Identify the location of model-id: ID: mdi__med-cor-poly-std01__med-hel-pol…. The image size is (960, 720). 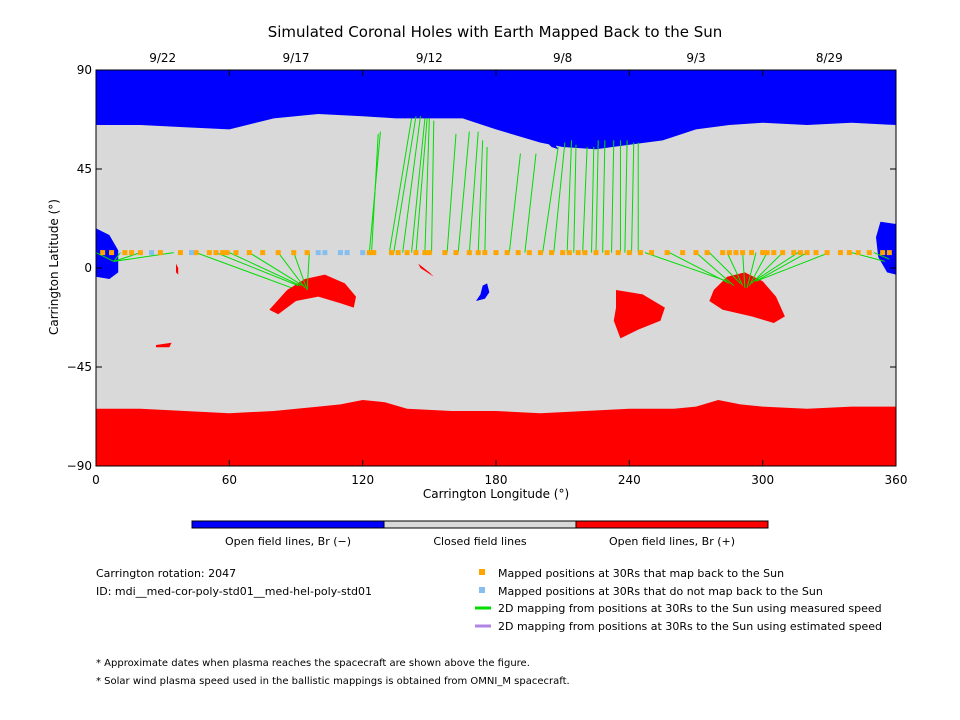
(234, 591).